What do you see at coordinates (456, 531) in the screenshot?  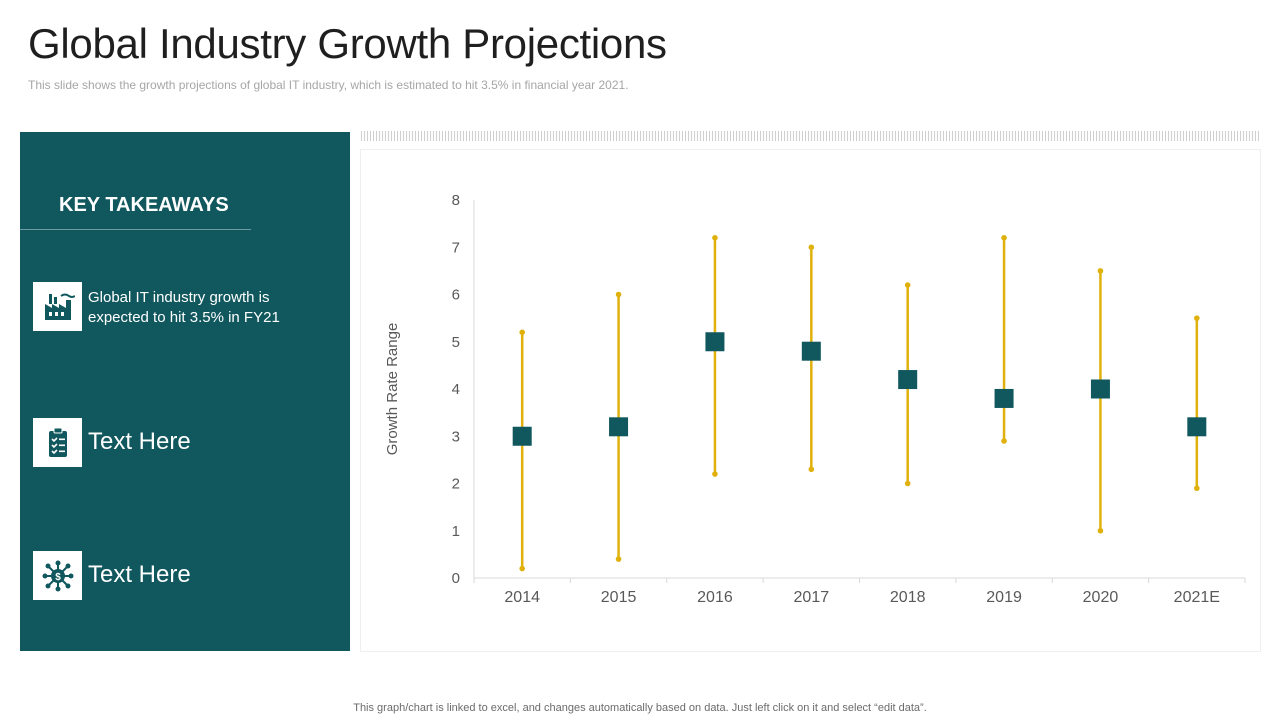 I see `y-tick-label: 1` at bounding box center [456, 531].